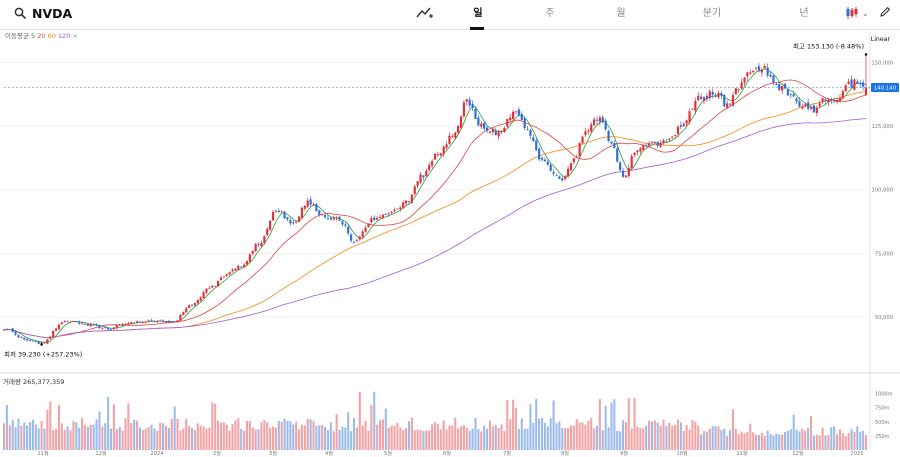  Describe the element at coordinates (882, 437) in the screenshot. I see `volume-tick-label: 250m` at that location.